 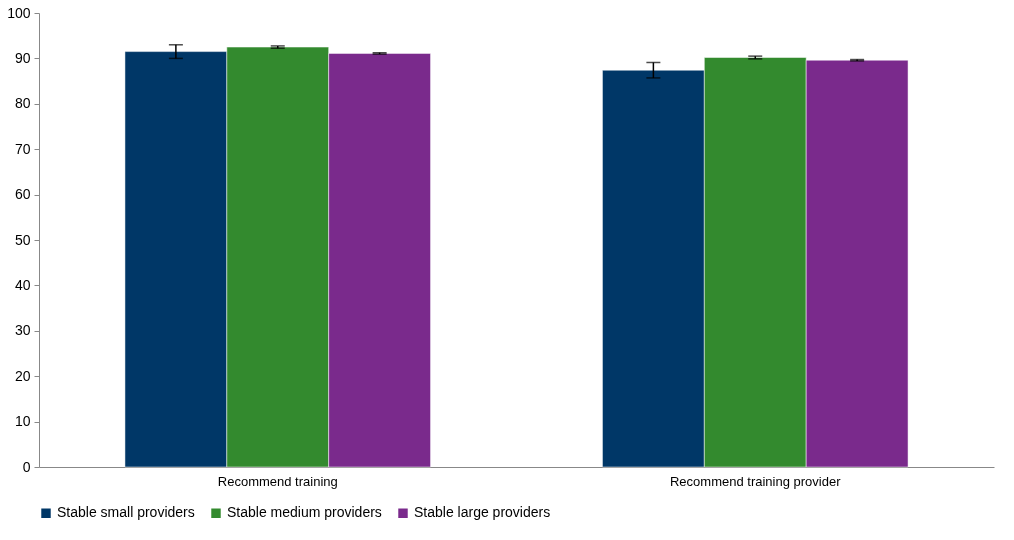 I want to click on x-tick-label: Recommend training provider, so click(x=755, y=481).